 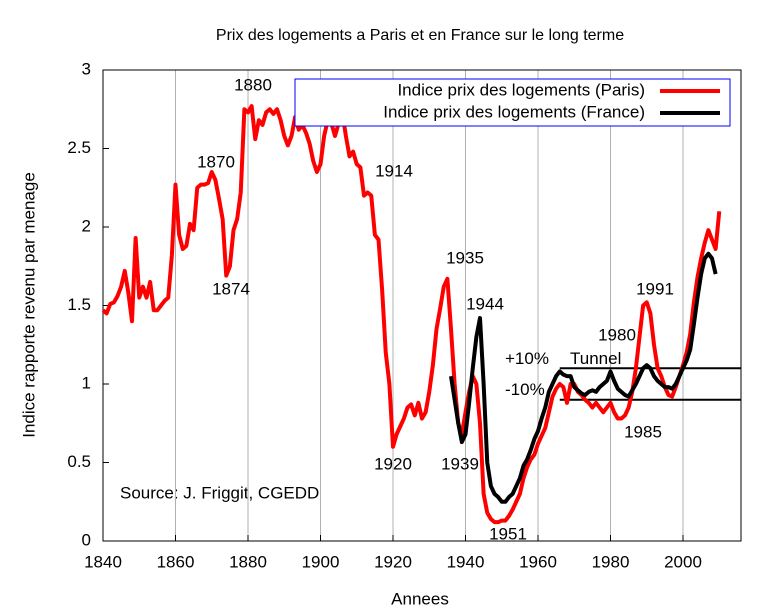 What do you see at coordinates (216, 161) in the screenshot?
I see `annotation: 1870` at bounding box center [216, 161].